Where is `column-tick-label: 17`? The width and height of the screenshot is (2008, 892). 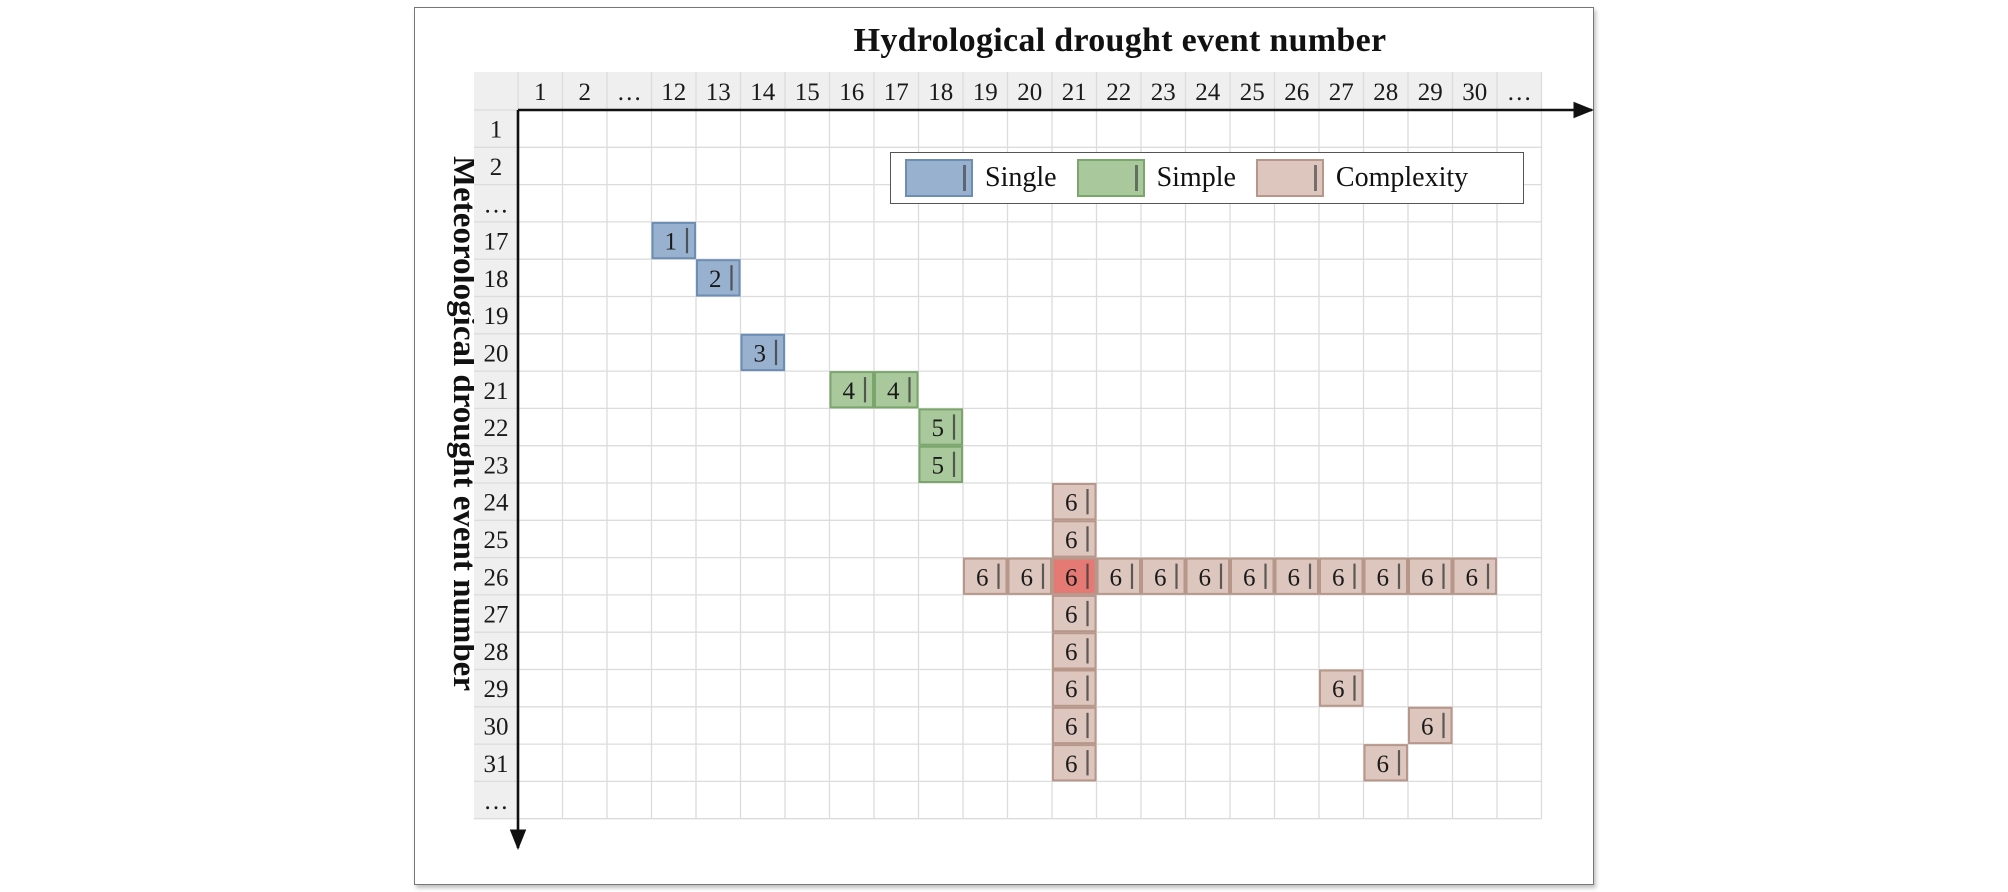 column-tick-label: 17 is located at coordinates (896, 92).